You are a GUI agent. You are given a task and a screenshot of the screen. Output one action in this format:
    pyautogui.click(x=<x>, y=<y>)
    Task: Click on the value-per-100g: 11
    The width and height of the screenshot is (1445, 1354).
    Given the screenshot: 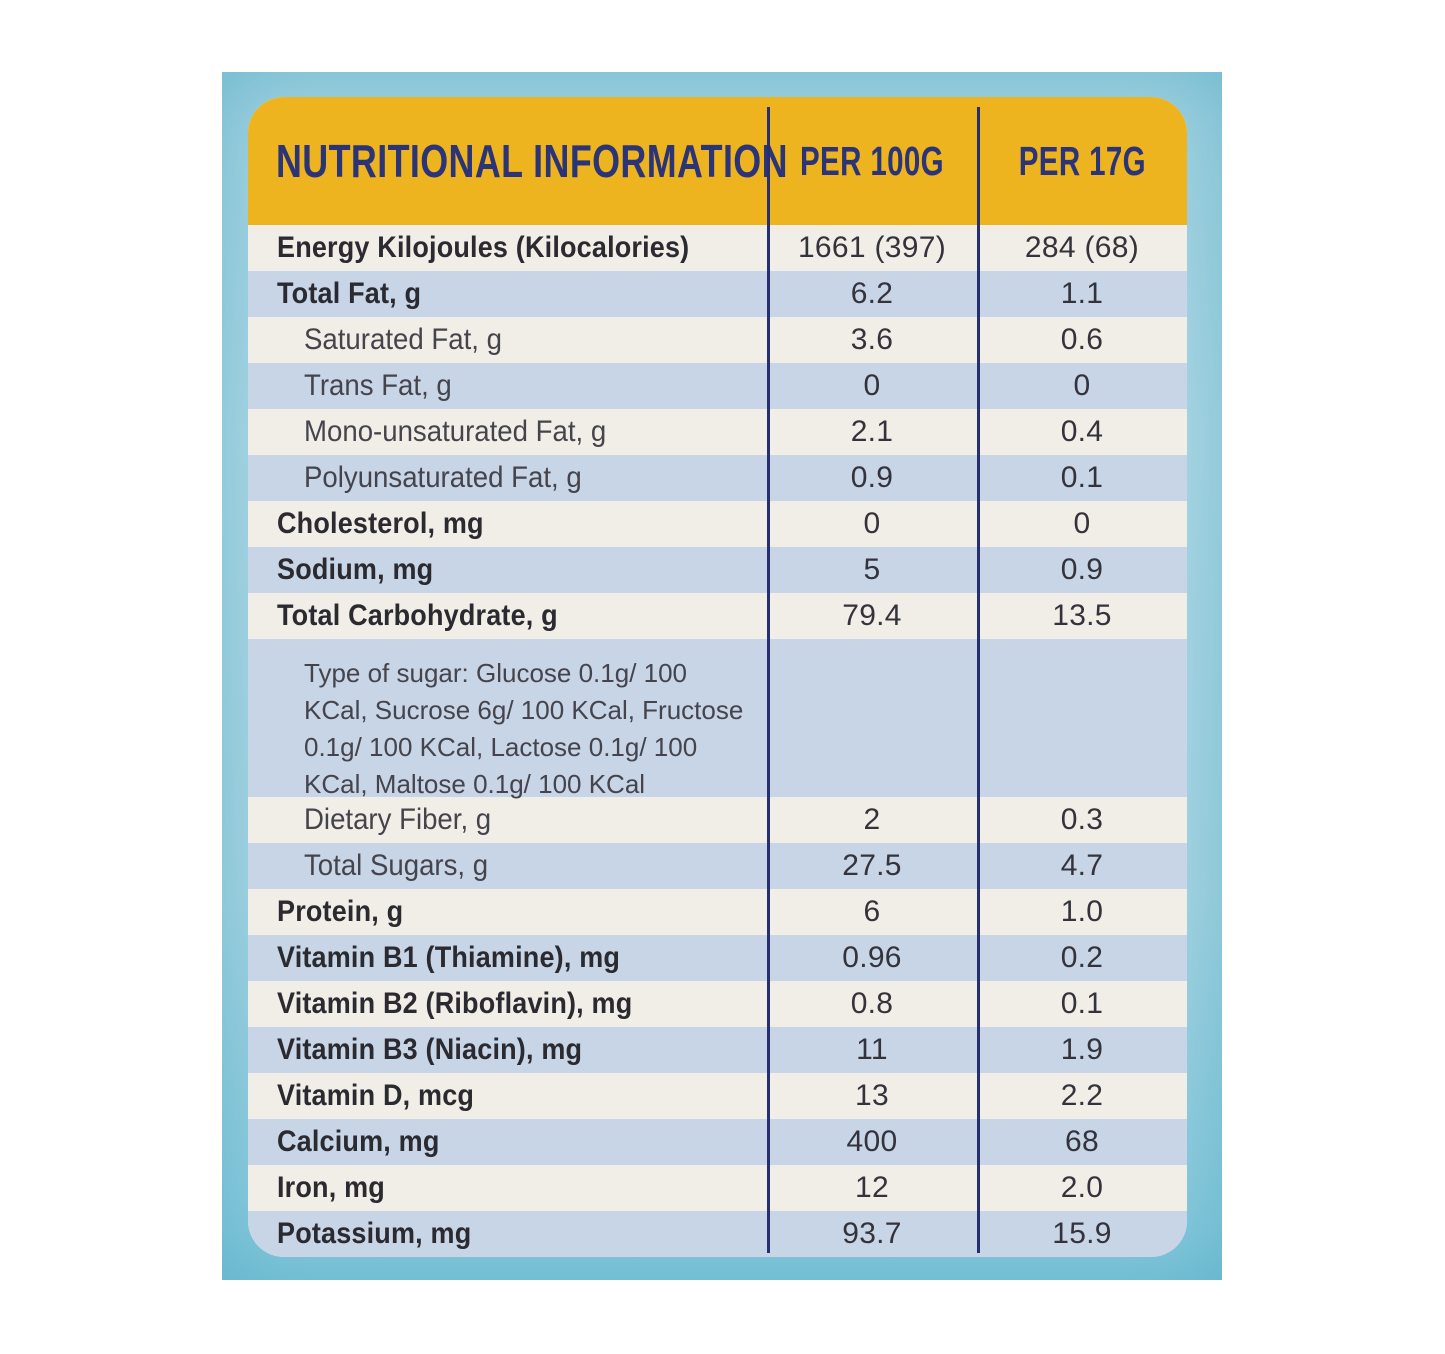 What is the action you would take?
    pyautogui.click(x=872, y=1049)
    